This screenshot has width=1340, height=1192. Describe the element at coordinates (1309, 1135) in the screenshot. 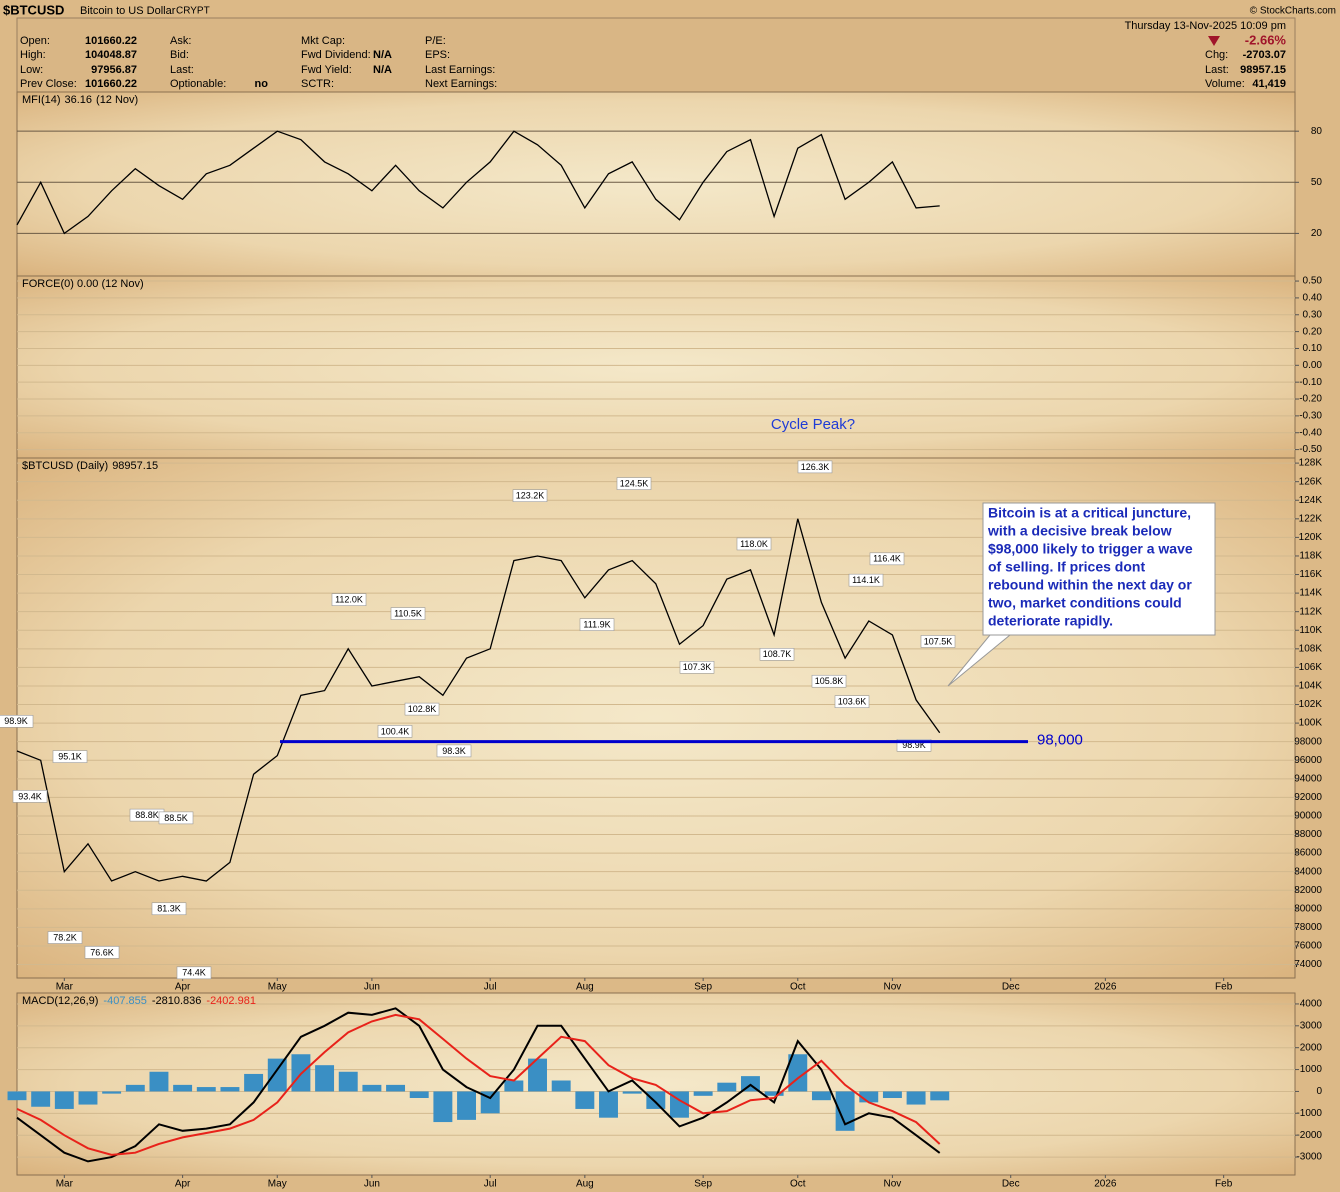

I see `y-tick-label: -2000` at that location.